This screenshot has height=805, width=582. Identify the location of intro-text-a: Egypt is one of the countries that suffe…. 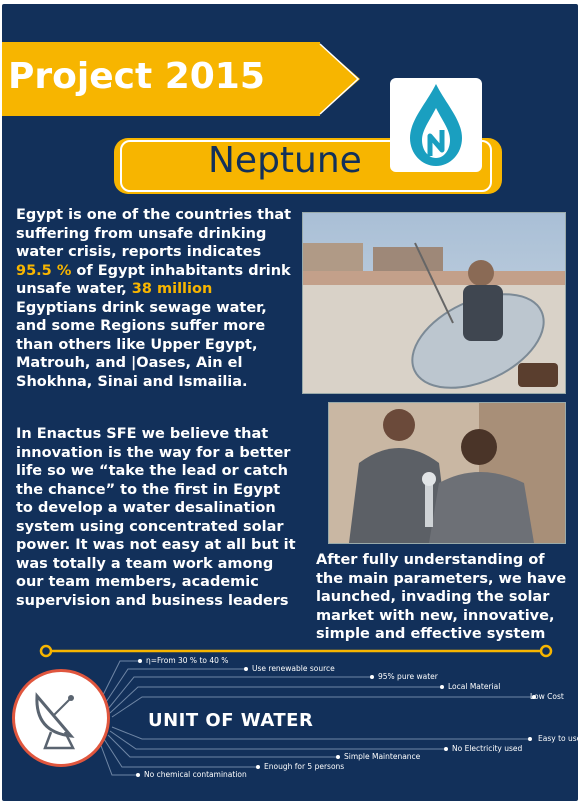
(154, 233).